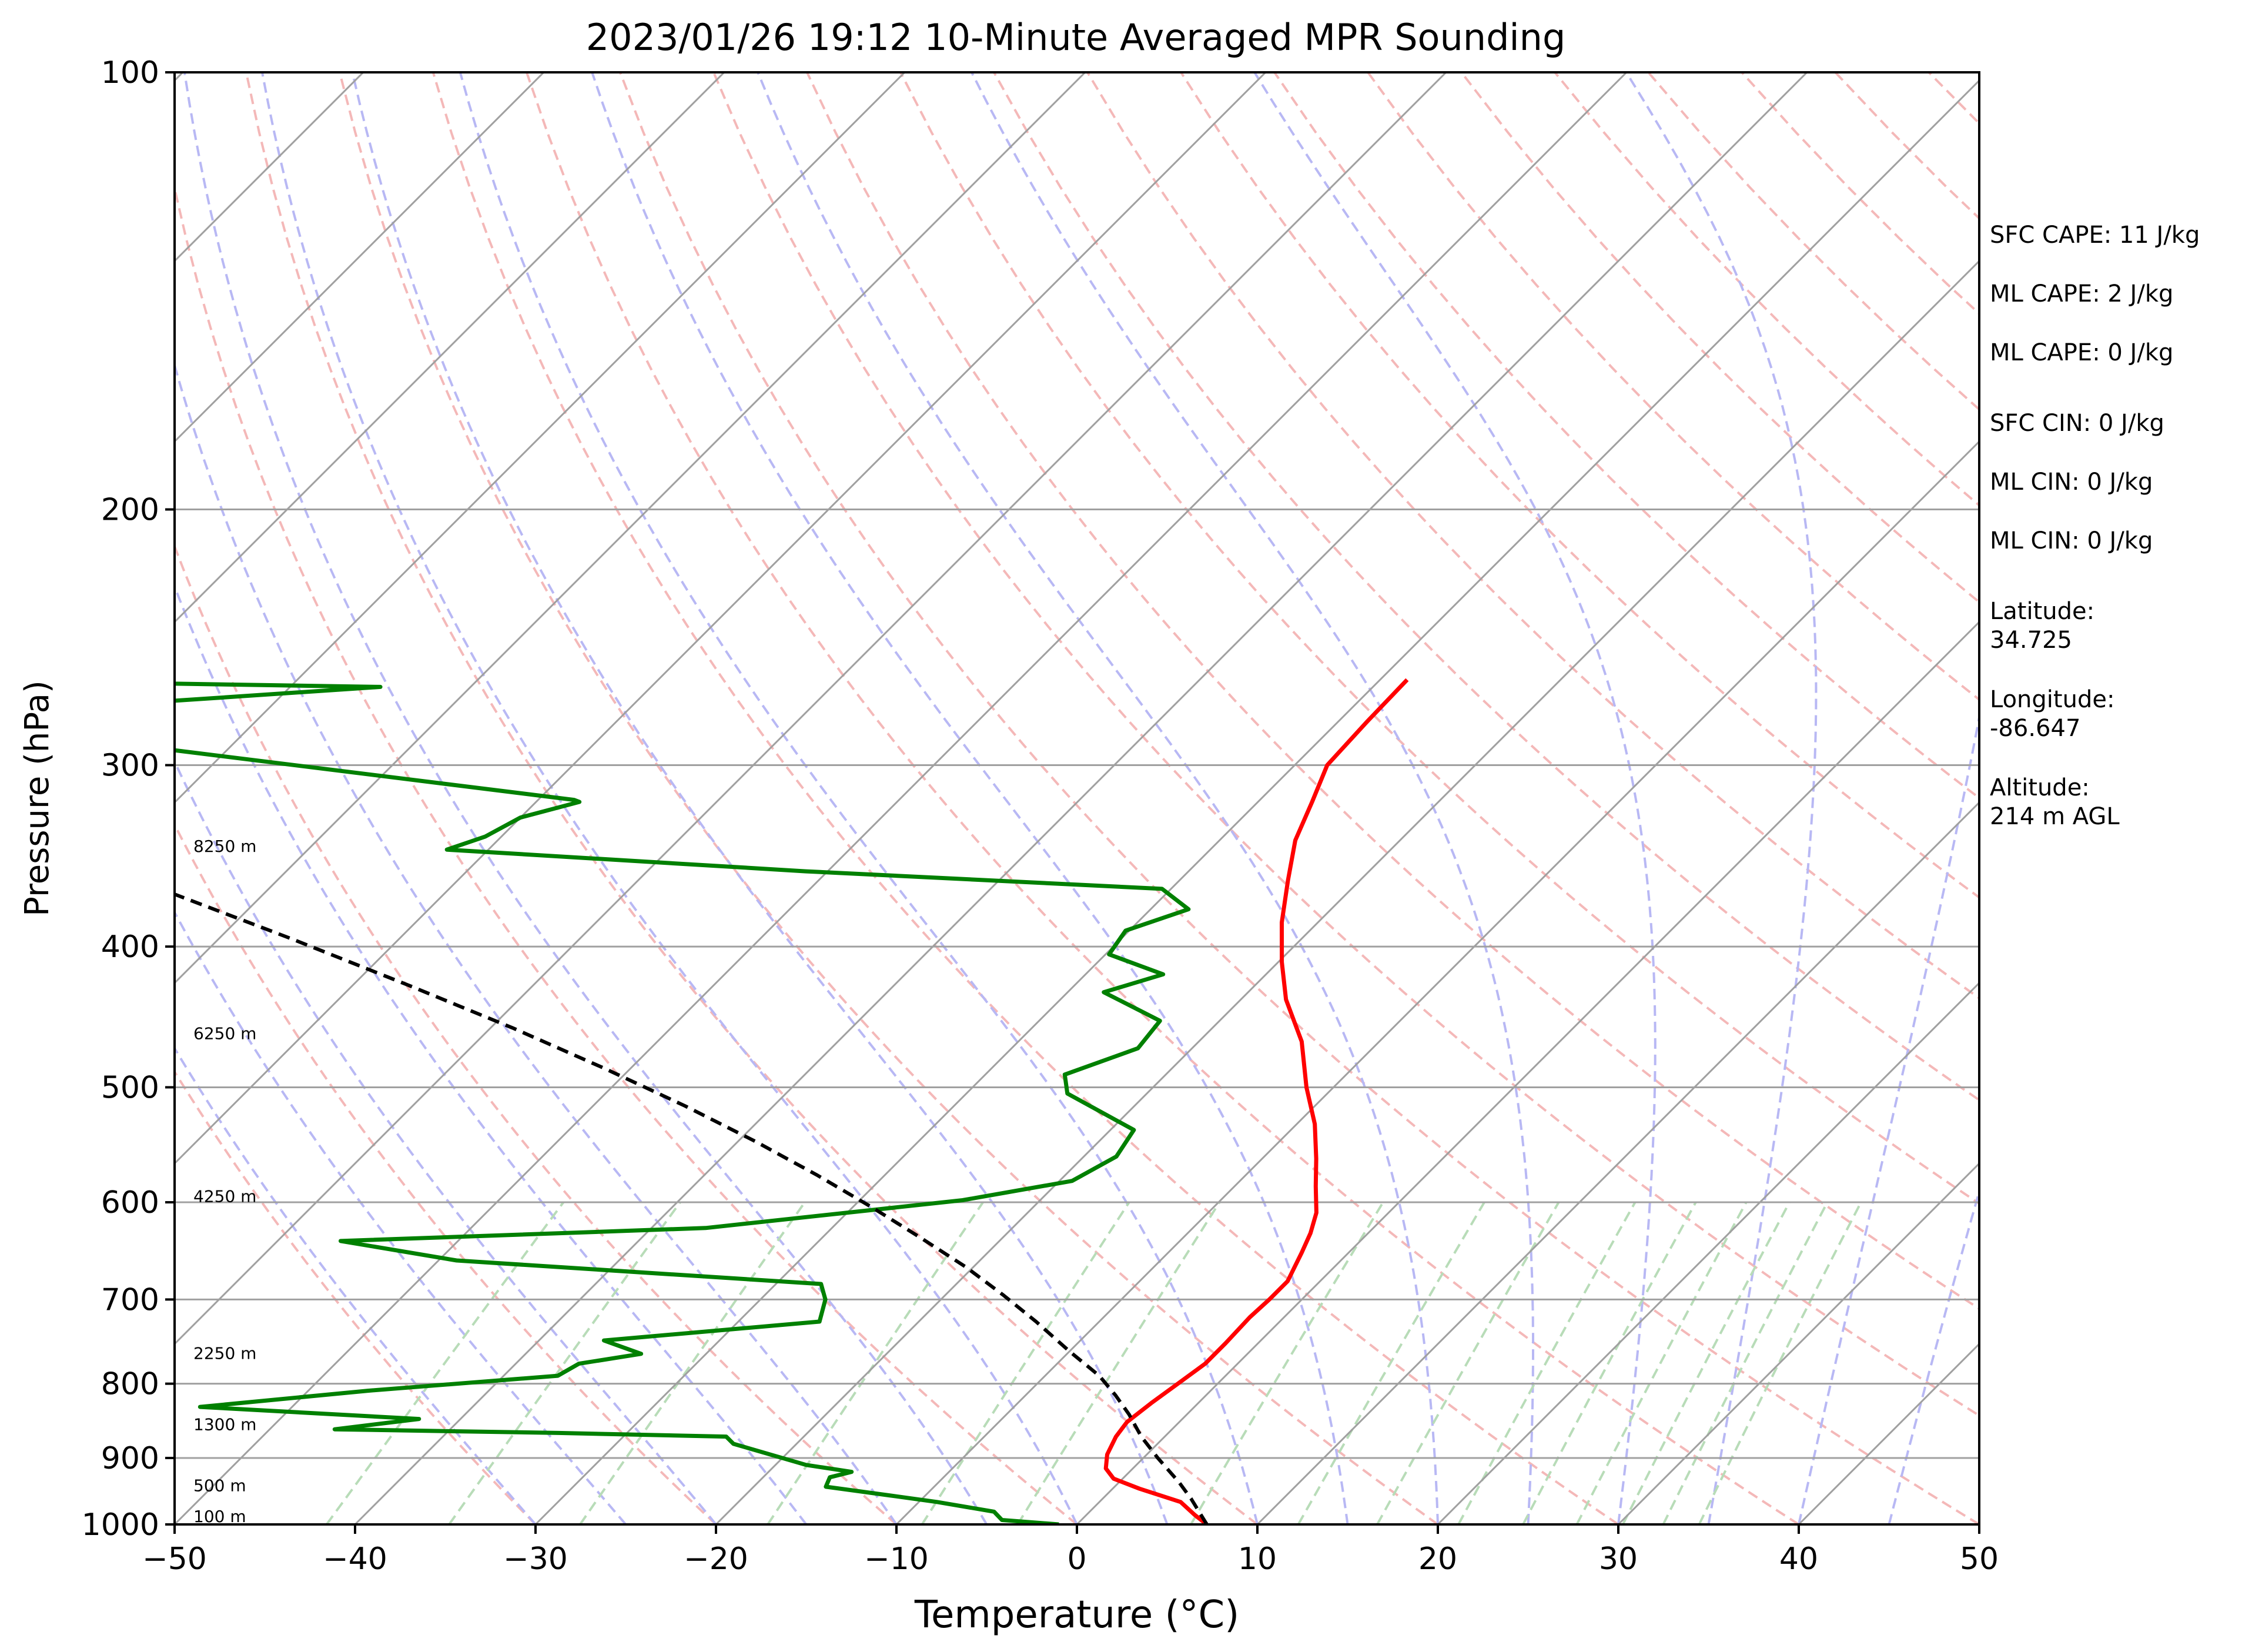  What do you see at coordinates (535, 1559) in the screenshot?
I see `x-tick-label: −30` at bounding box center [535, 1559].